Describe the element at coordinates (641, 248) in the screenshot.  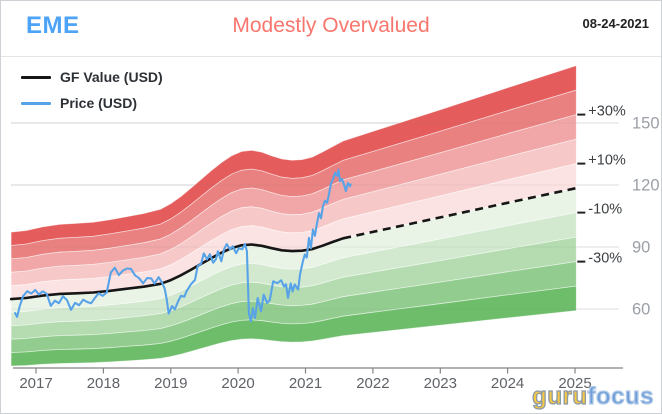
I see `y-axis-label: 90` at that location.